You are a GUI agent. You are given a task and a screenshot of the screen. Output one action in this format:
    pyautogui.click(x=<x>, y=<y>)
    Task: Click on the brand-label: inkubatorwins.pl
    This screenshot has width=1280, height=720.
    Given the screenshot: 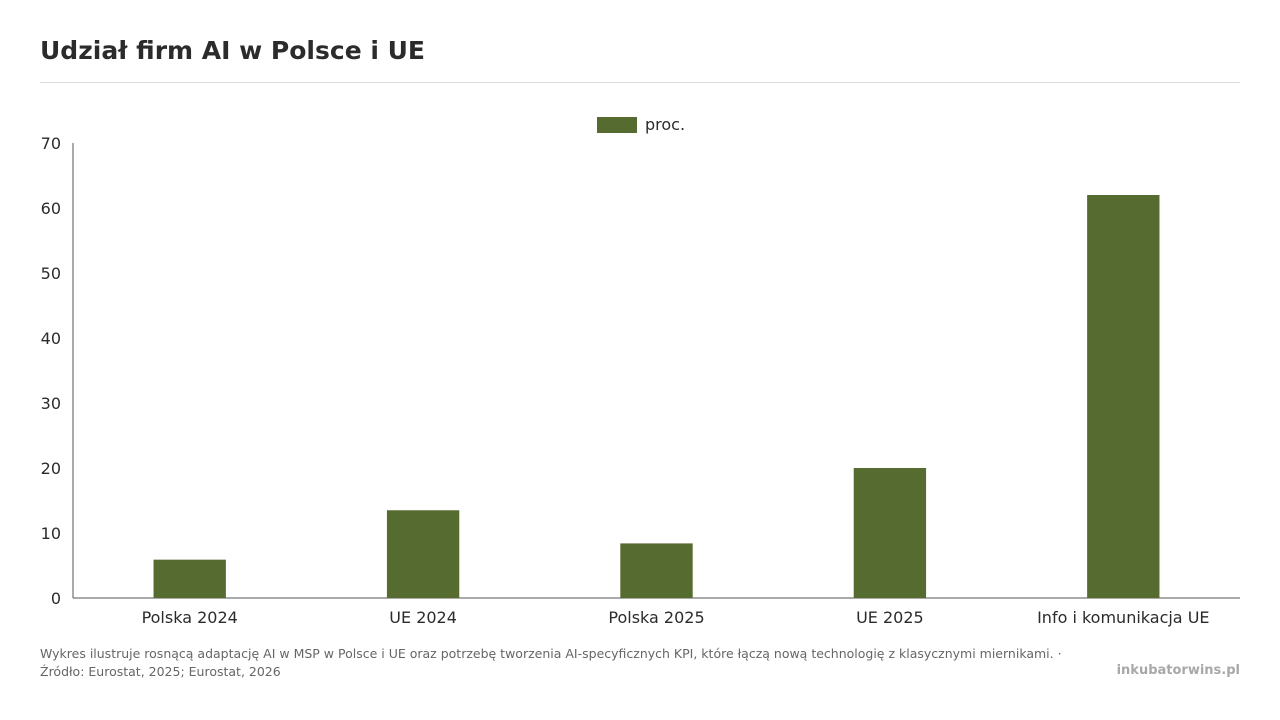 What is the action you would take?
    pyautogui.click(x=1178, y=670)
    